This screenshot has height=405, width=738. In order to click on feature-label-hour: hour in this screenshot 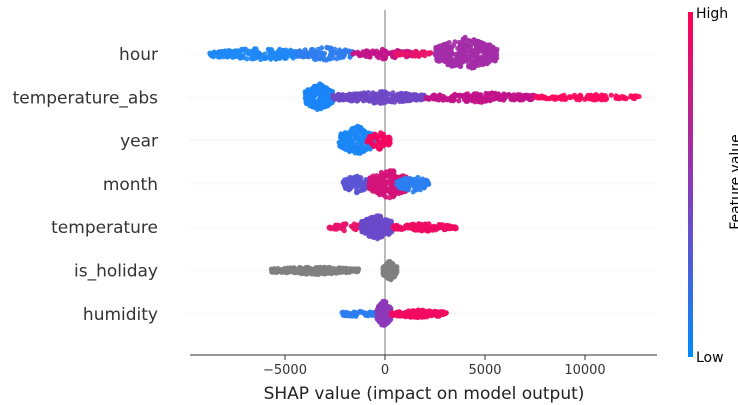, I will do `click(138, 55)`.